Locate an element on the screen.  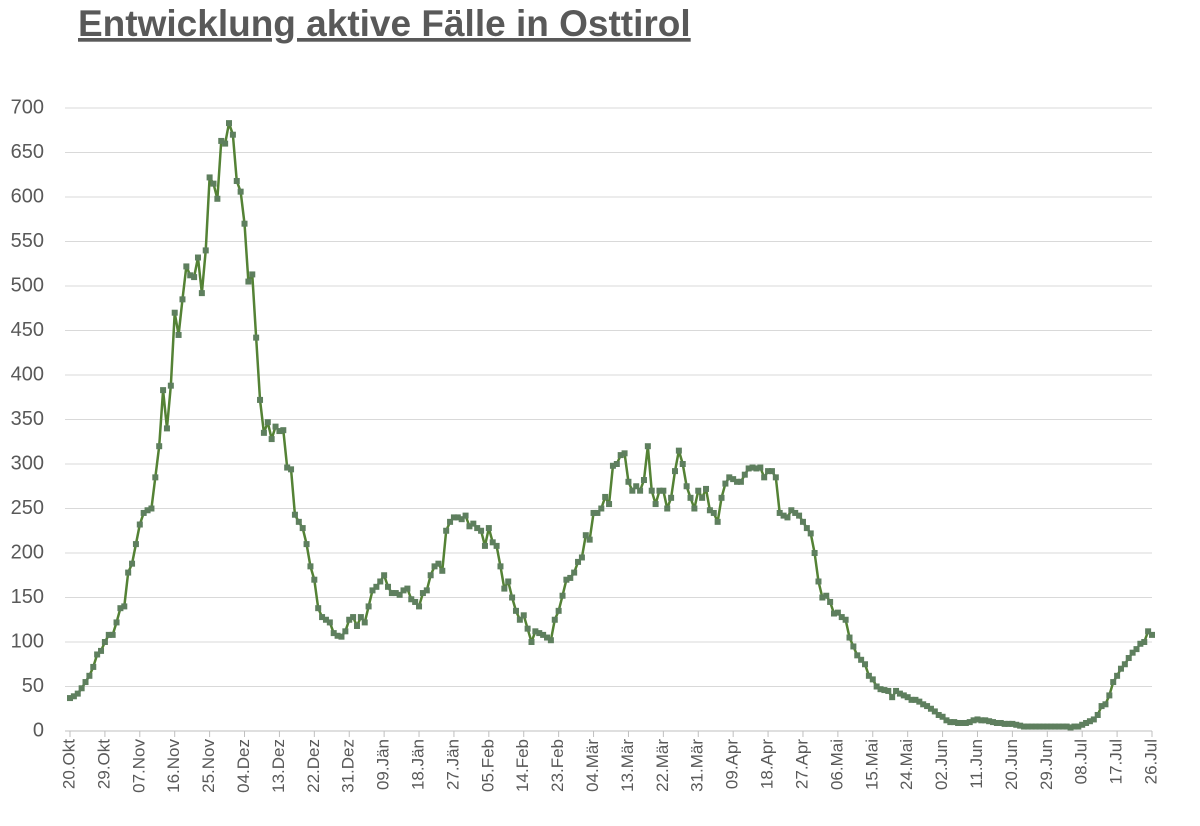
x-tick-label: 31.Dez is located at coordinates (348, 766).